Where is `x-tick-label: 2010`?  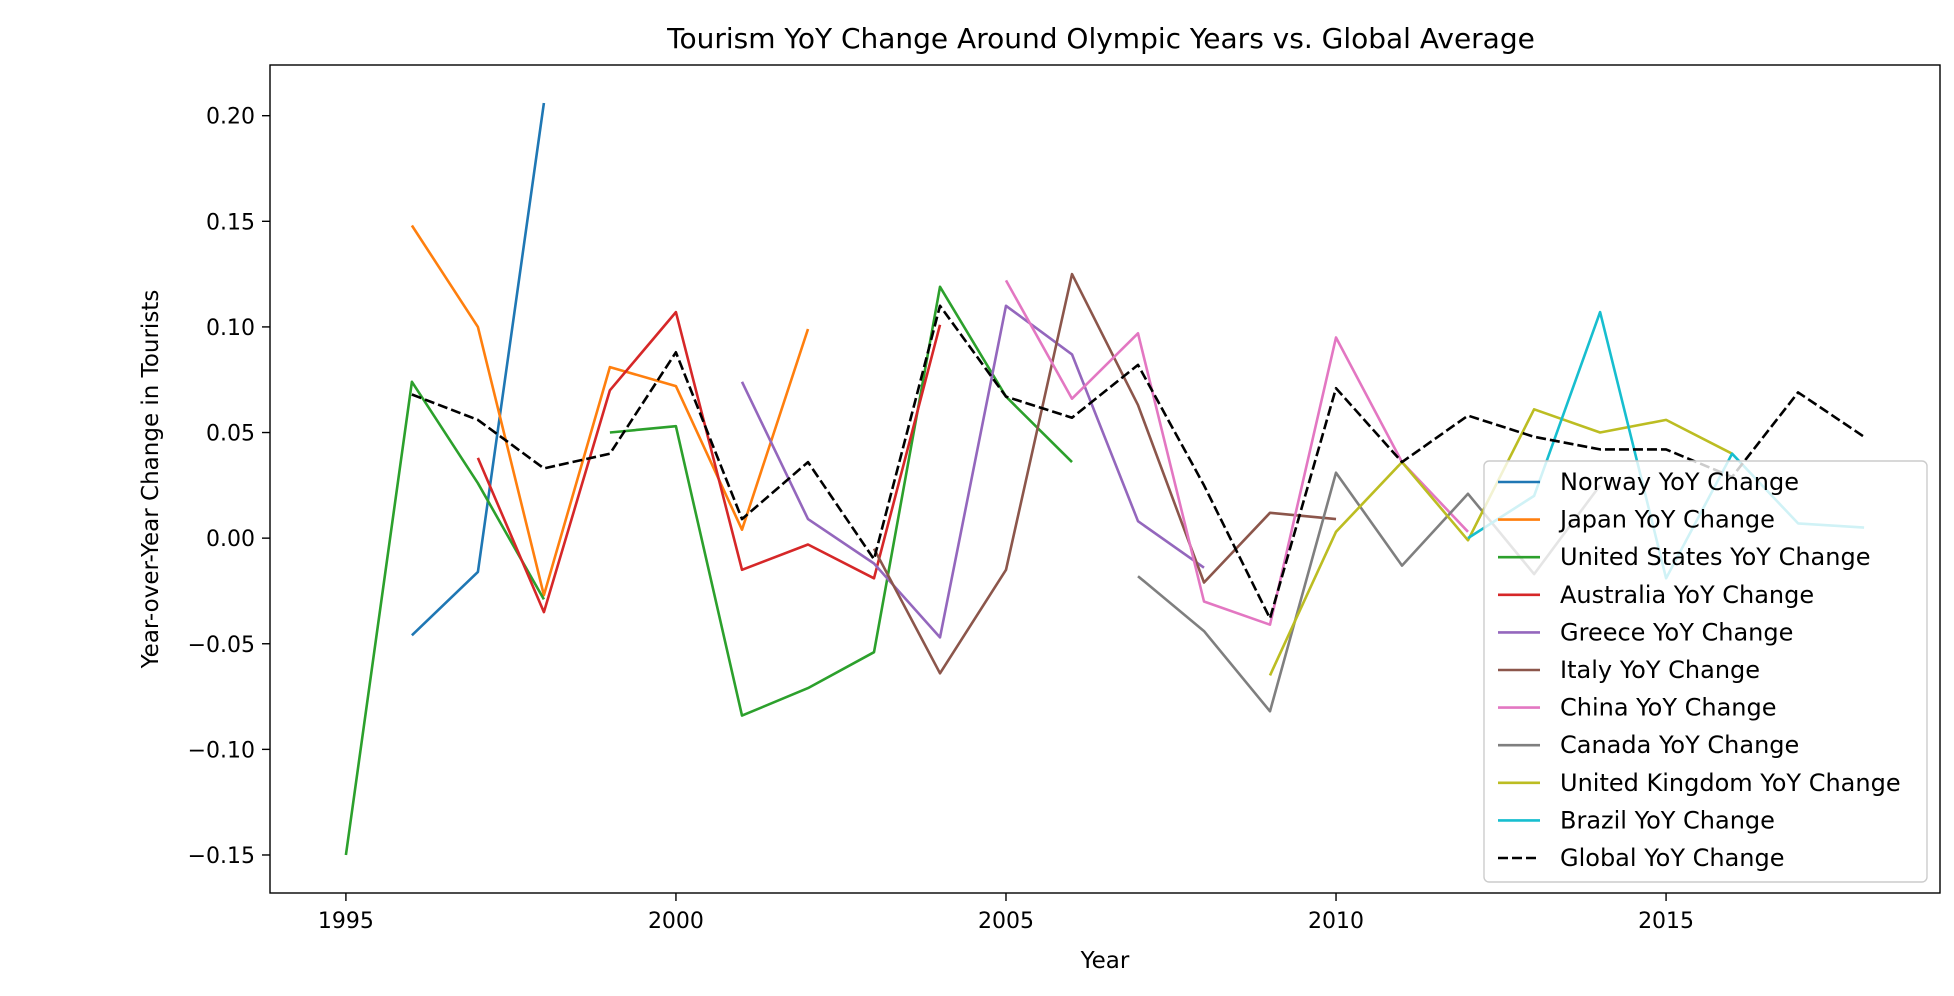 x-tick-label: 2010 is located at coordinates (1336, 921).